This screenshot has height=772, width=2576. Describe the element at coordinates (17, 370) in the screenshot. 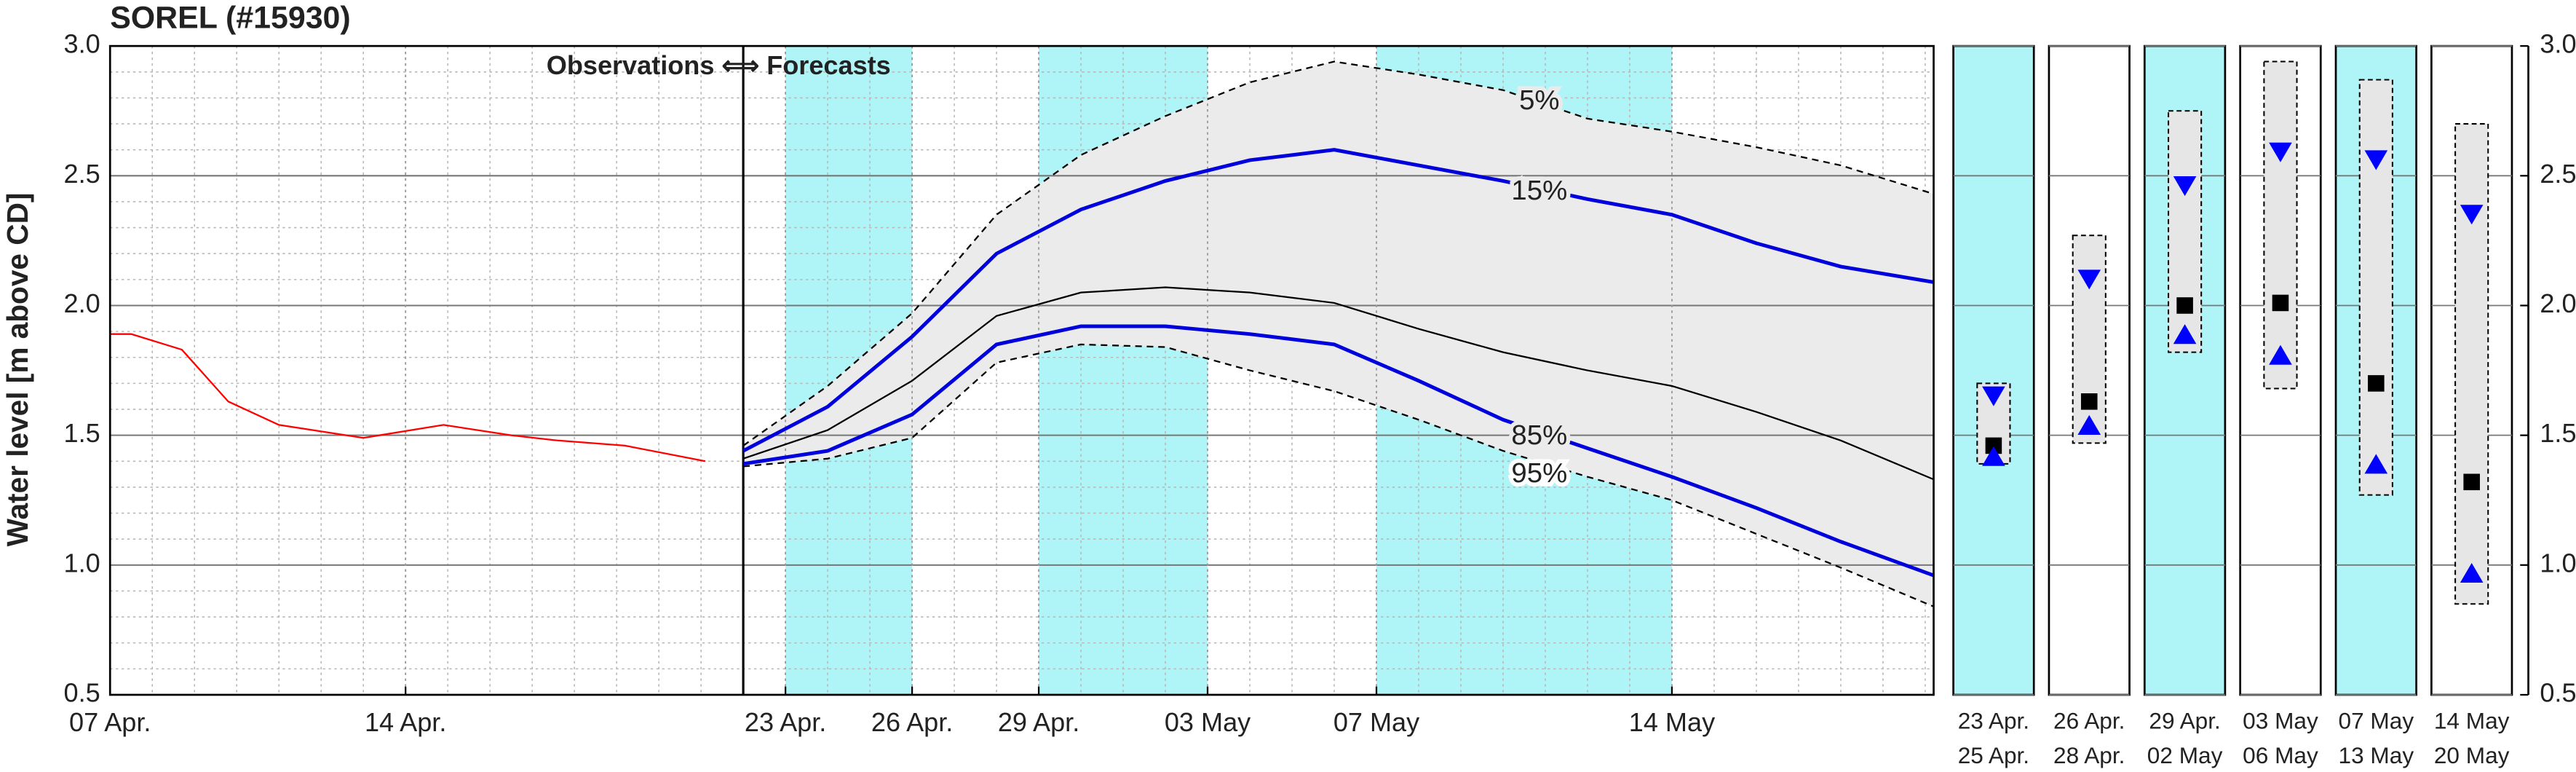

I see `y-axis-label: Water level [m above CD]` at that location.